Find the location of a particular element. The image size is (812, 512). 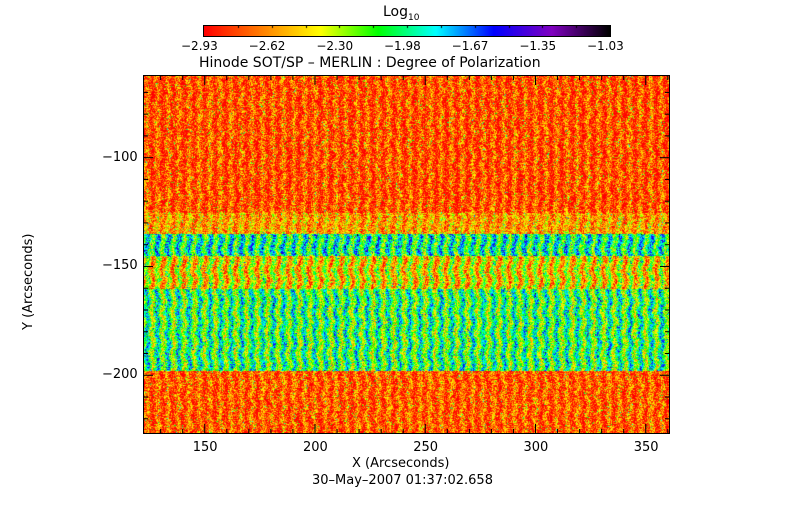

colorbar-tick-label: −2.93 is located at coordinates (199, 46).